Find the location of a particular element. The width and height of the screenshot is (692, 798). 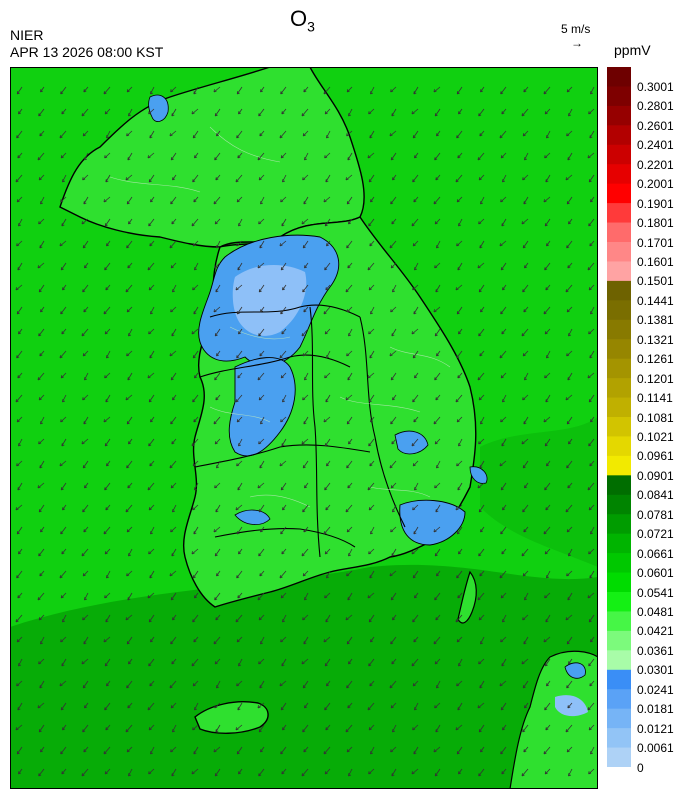

legend-label: 0.1261 is located at coordinates (655, 359).